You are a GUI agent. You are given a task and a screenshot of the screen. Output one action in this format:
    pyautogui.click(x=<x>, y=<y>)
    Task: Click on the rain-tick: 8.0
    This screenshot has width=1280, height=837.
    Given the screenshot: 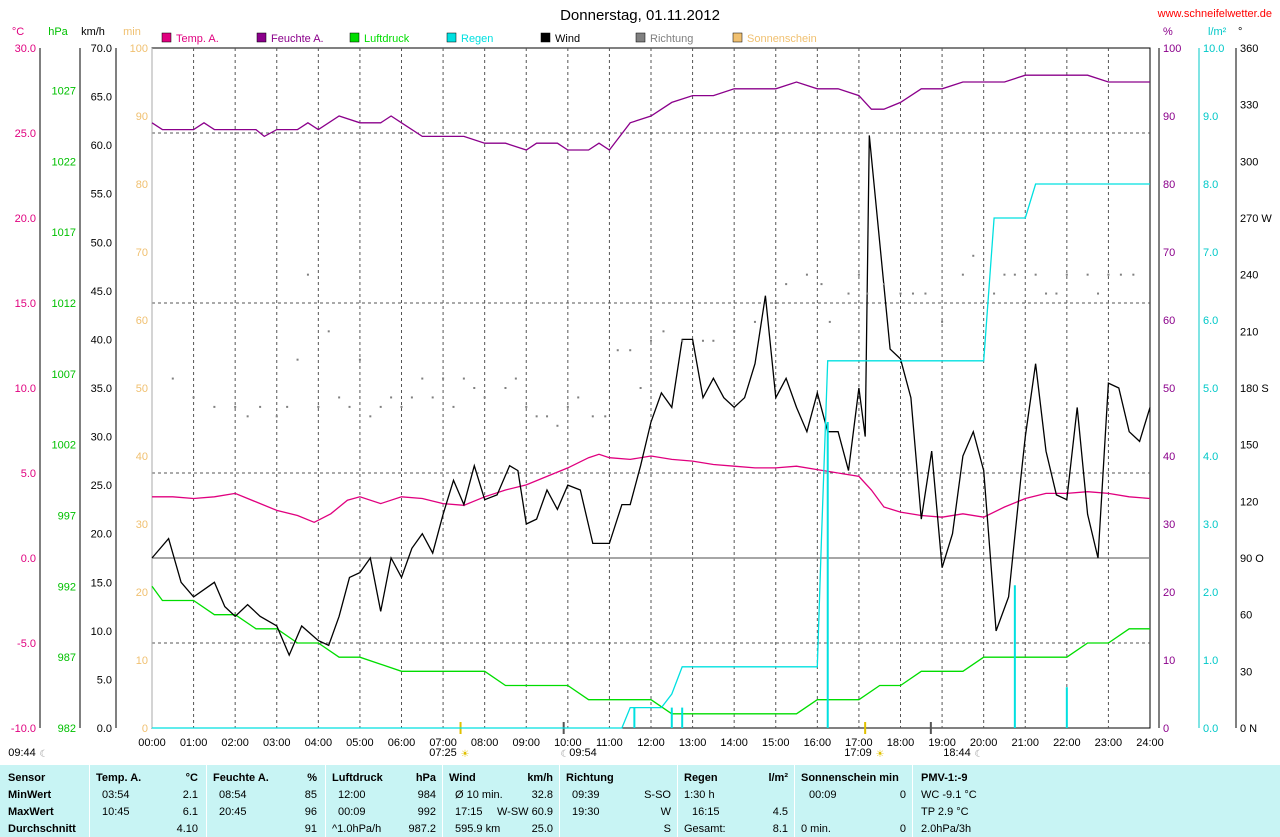 What is the action you would take?
    pyautogui.click(x=1210, y=185)
    